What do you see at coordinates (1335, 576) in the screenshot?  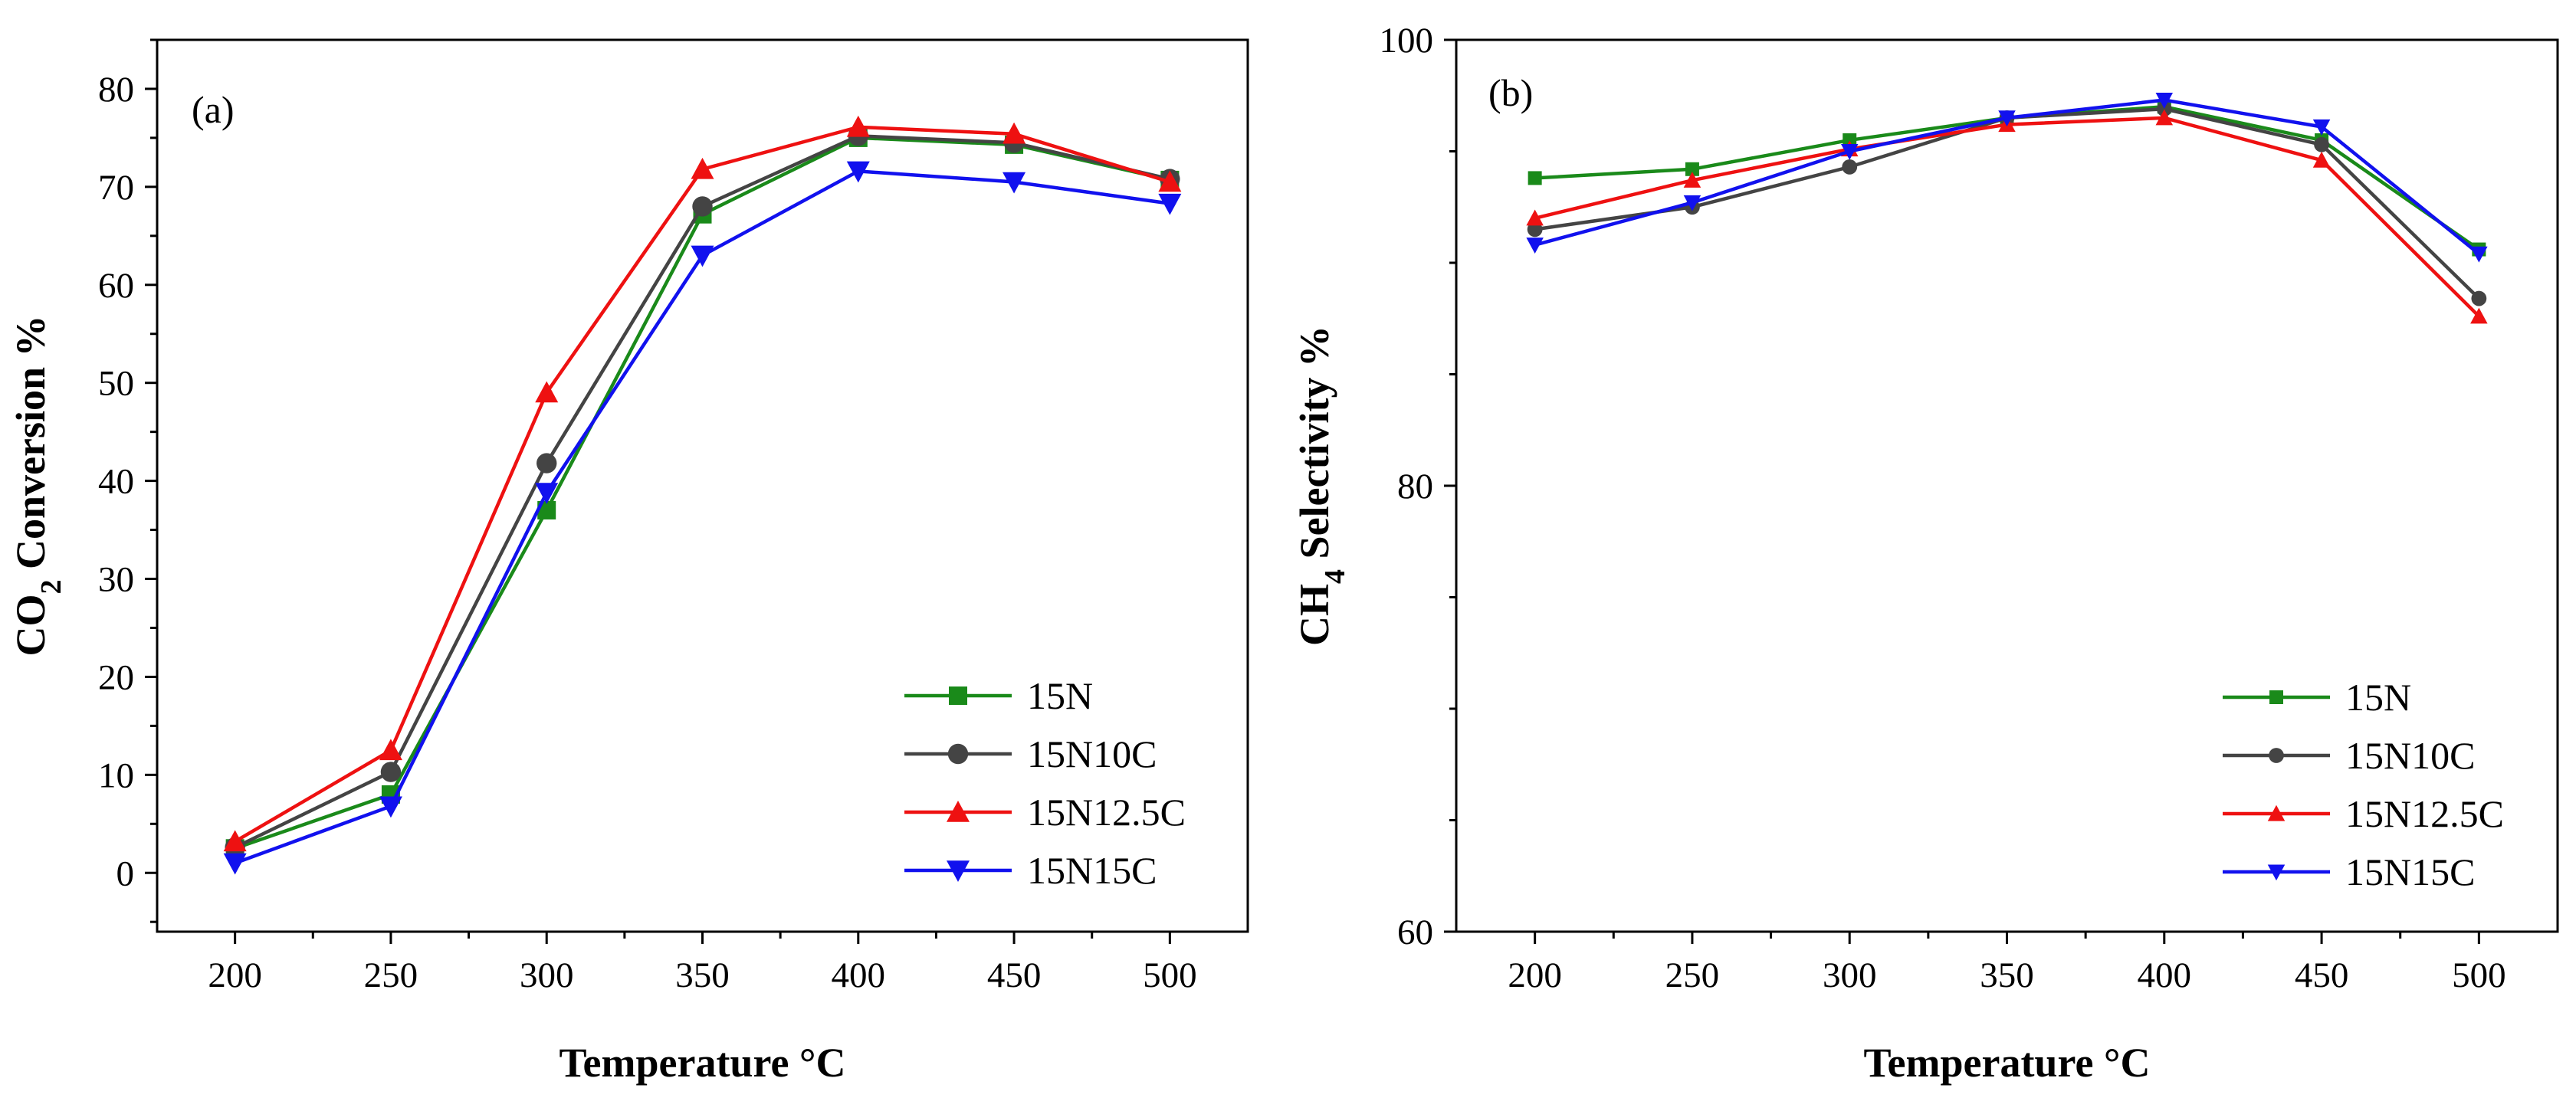 I see `y-axis-title-subscript: 4` at bounding box center [1335, 576].